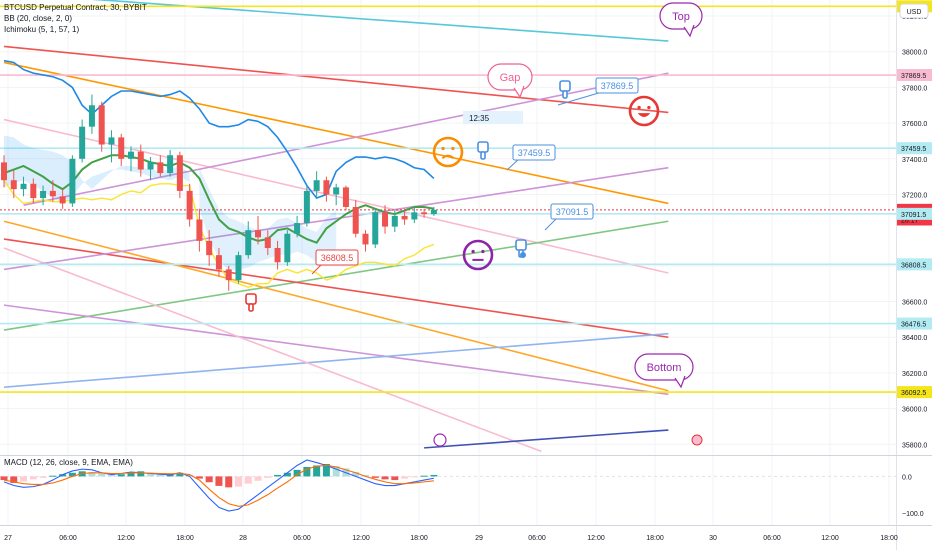 This screenshot has height=555, width=932. What do you see at coordinates (478, 255) in the screenshot?
I see `neutral-face-icon` at bounding box center [478, 255].